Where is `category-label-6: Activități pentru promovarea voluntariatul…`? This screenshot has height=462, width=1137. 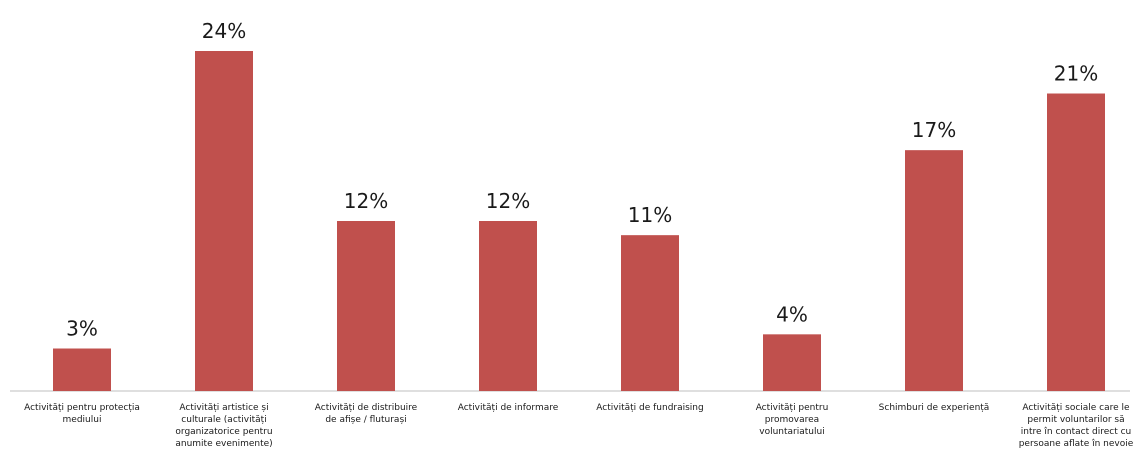 category-label-6: Activități pentru promovarea voluntariatul… is located at coordinates (792, 420).